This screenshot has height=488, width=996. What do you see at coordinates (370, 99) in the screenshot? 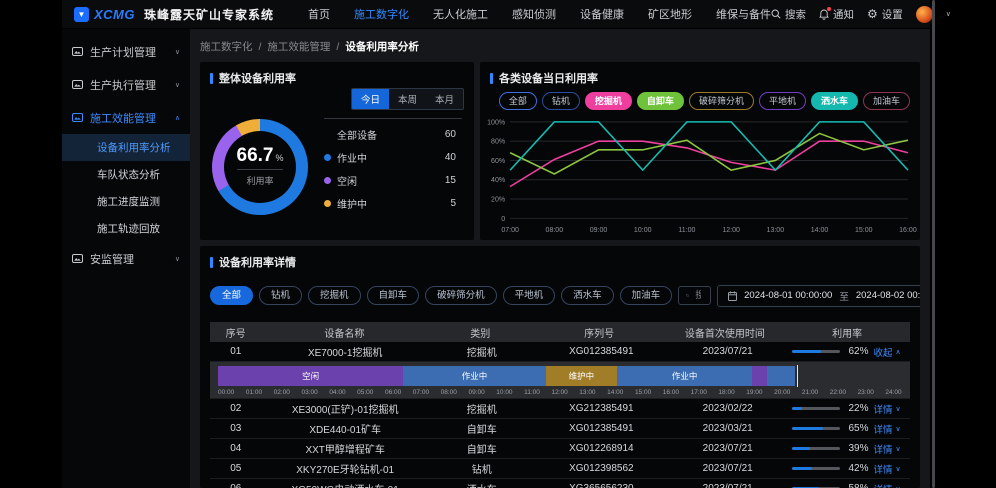
I see `tab-period: 今日` at bounding box center [370, 99].